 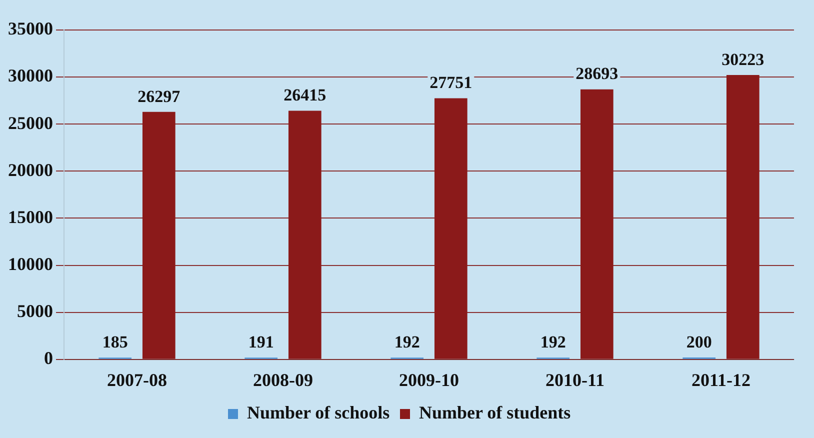 I want to click on data-label: 191, so click(x=261, y=342).